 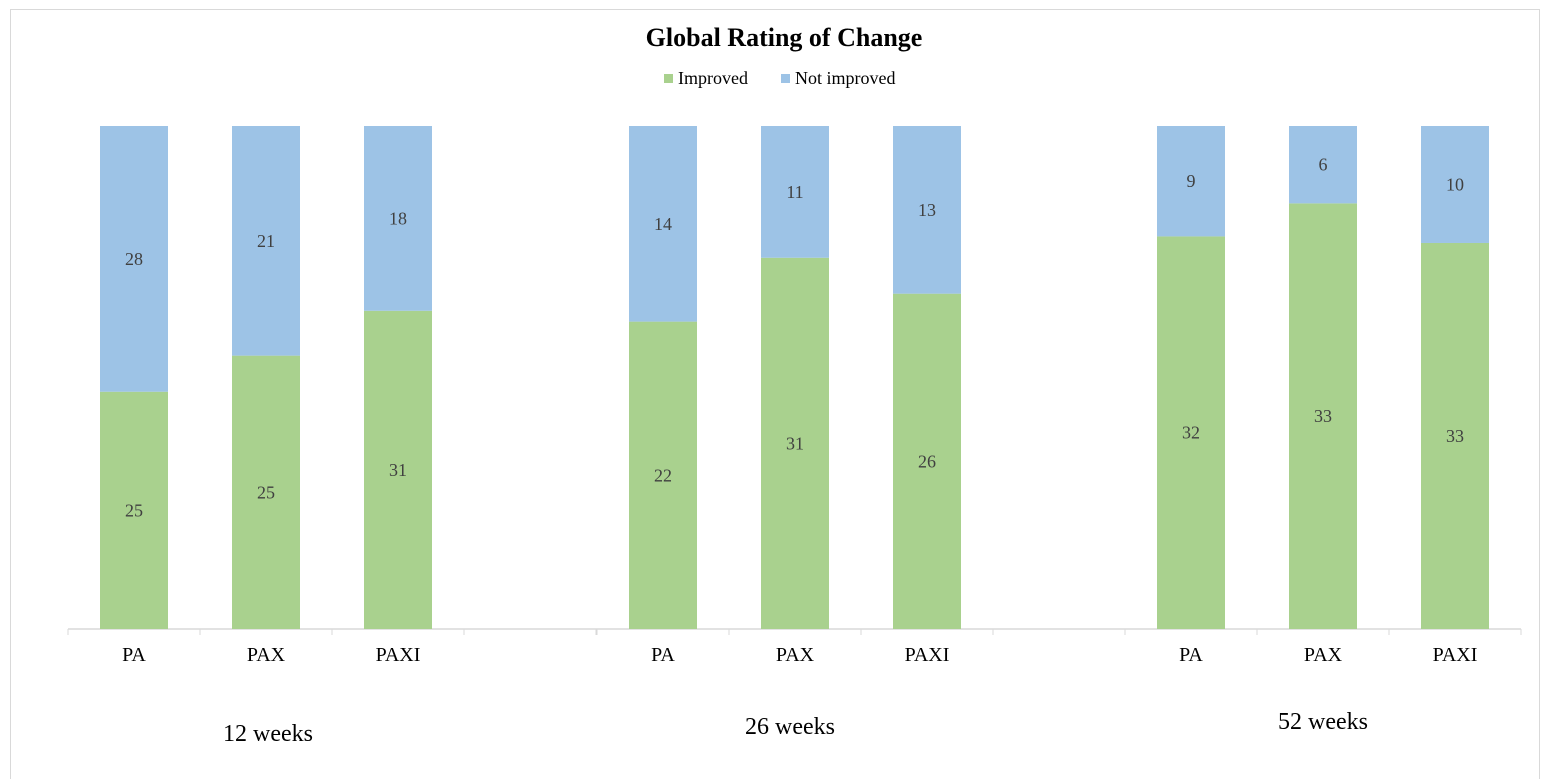 I want to click on data-label-improved: 32, so click(x=1191, y=433).